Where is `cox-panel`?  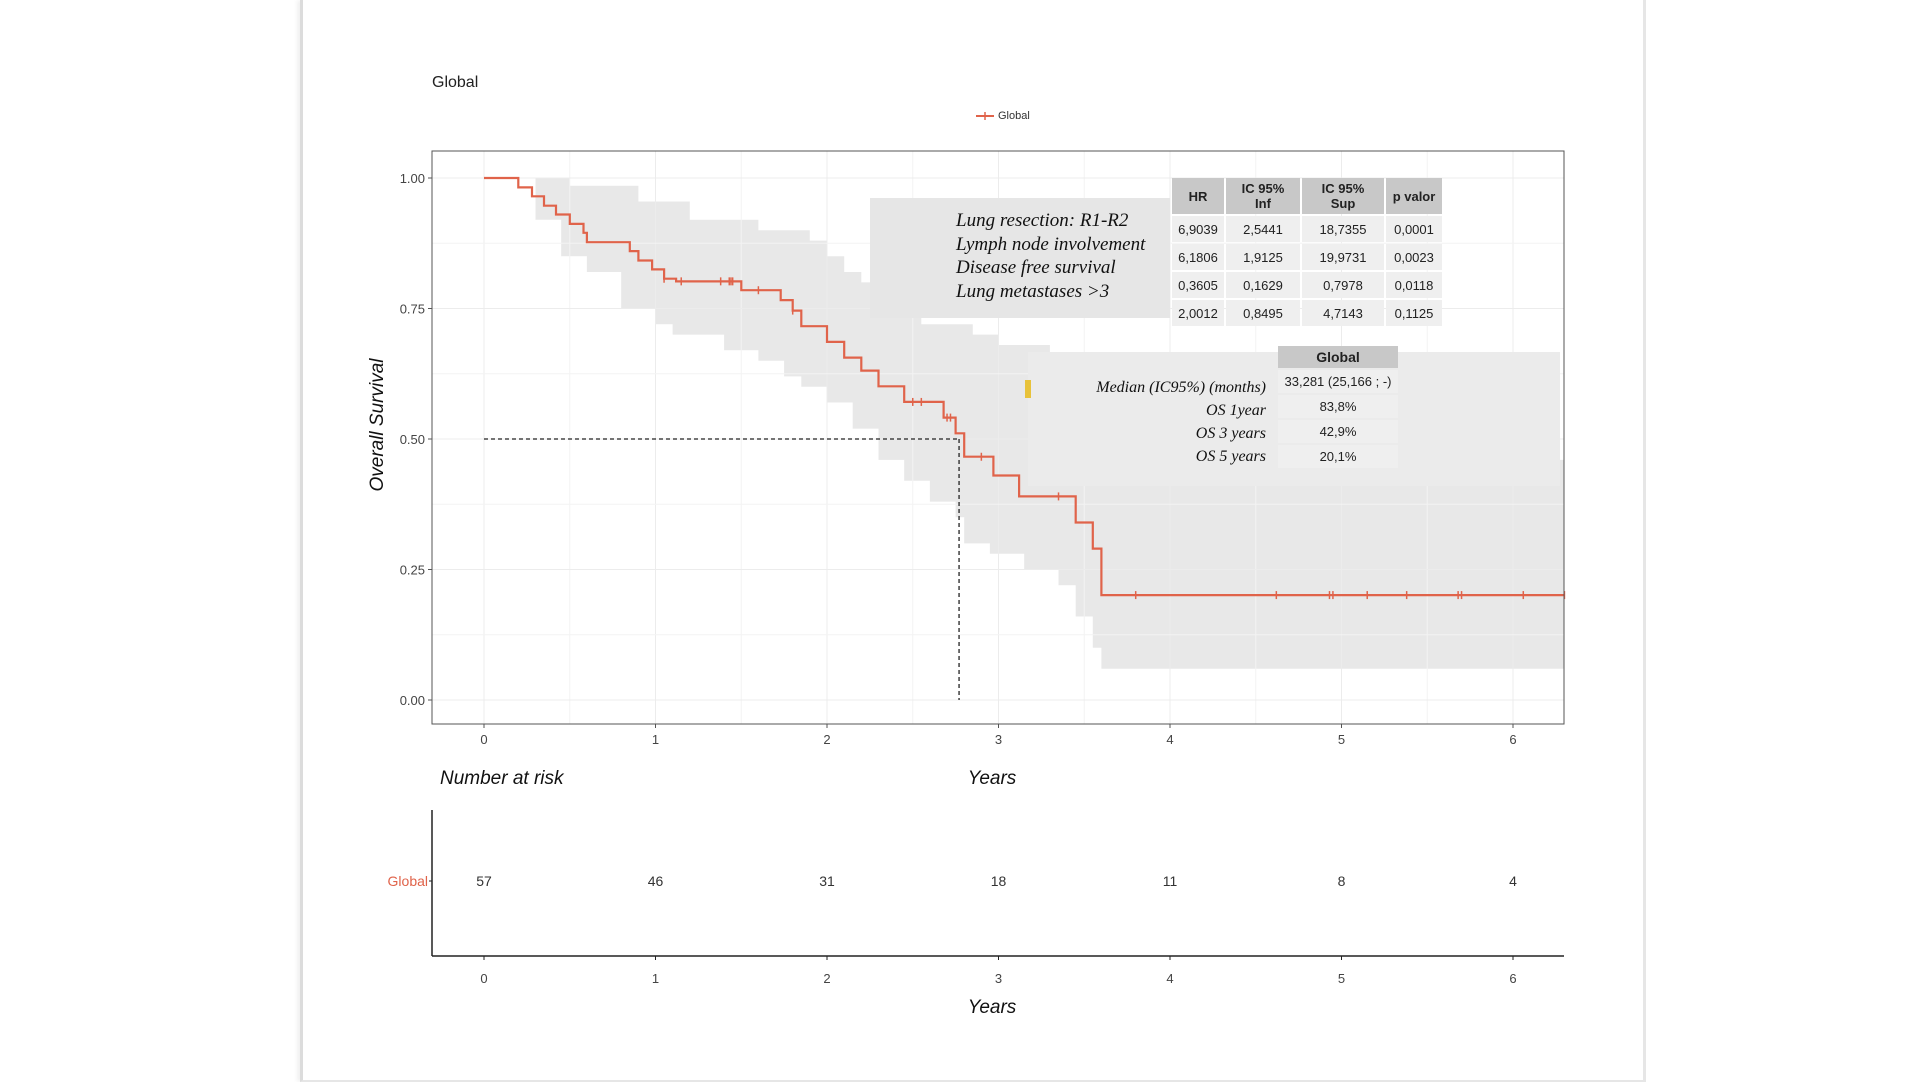 cox-panel is located at coordinates (1020, 258).